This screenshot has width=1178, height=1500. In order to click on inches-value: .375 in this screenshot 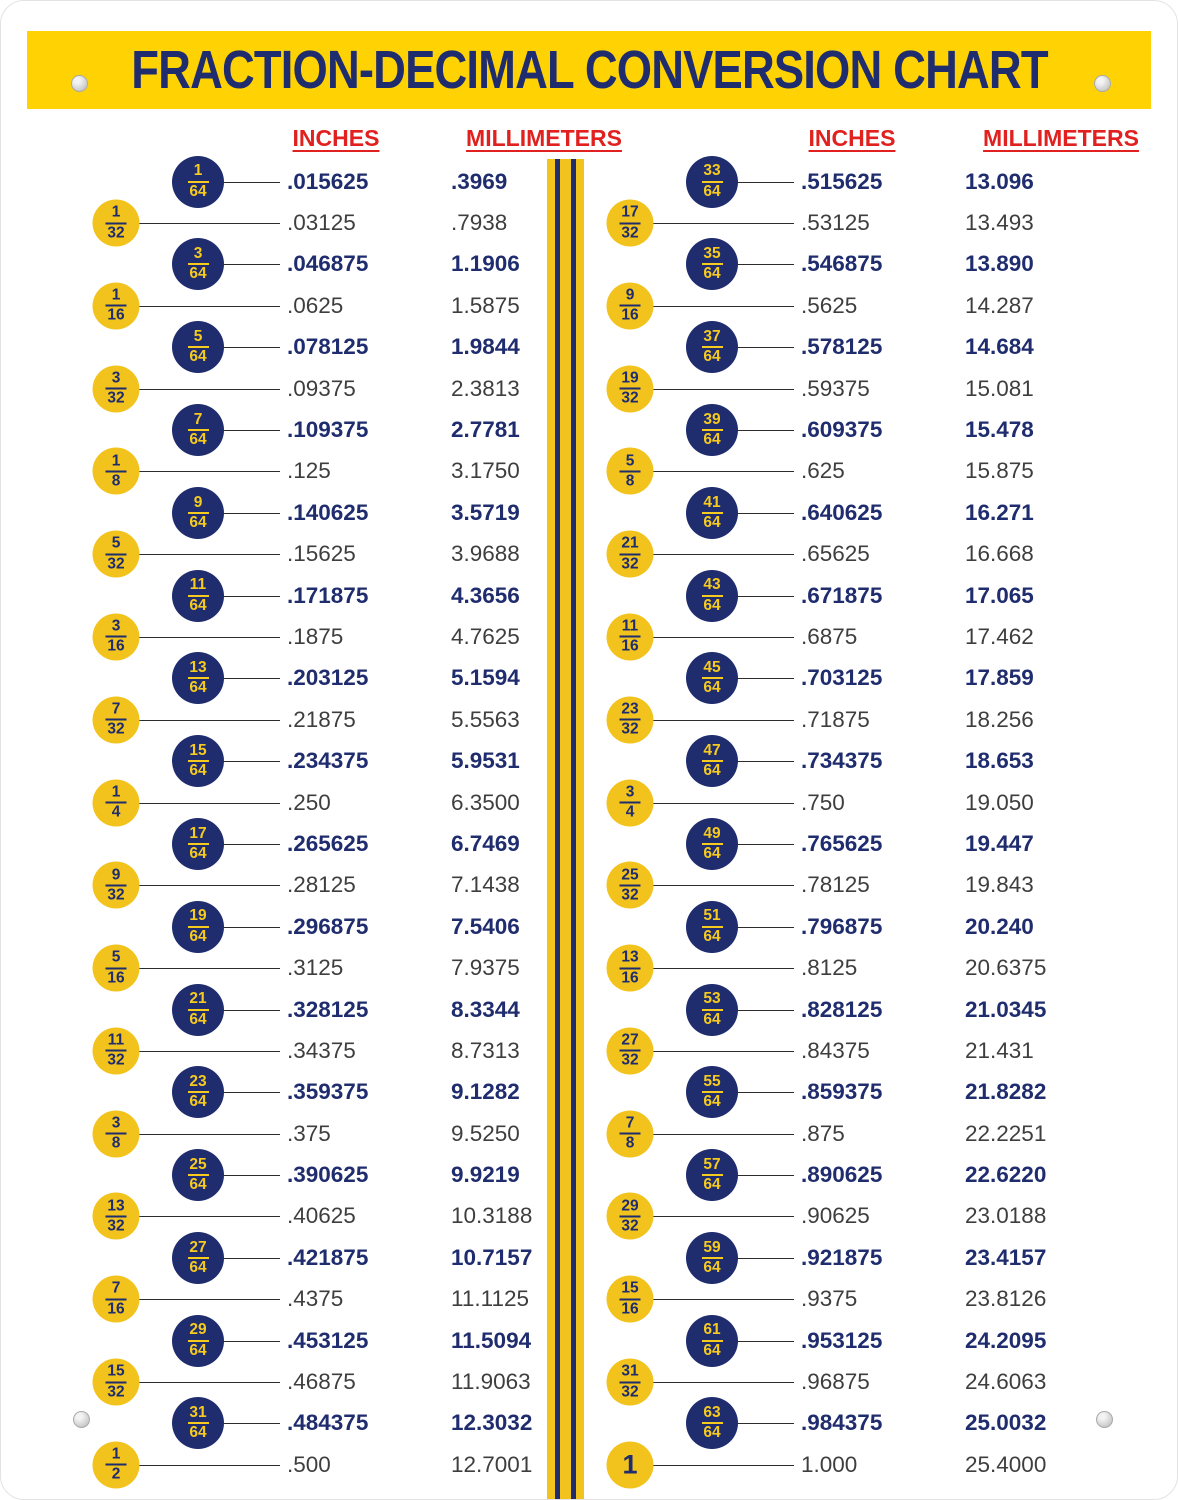, I will do `click(309, 1133)`.